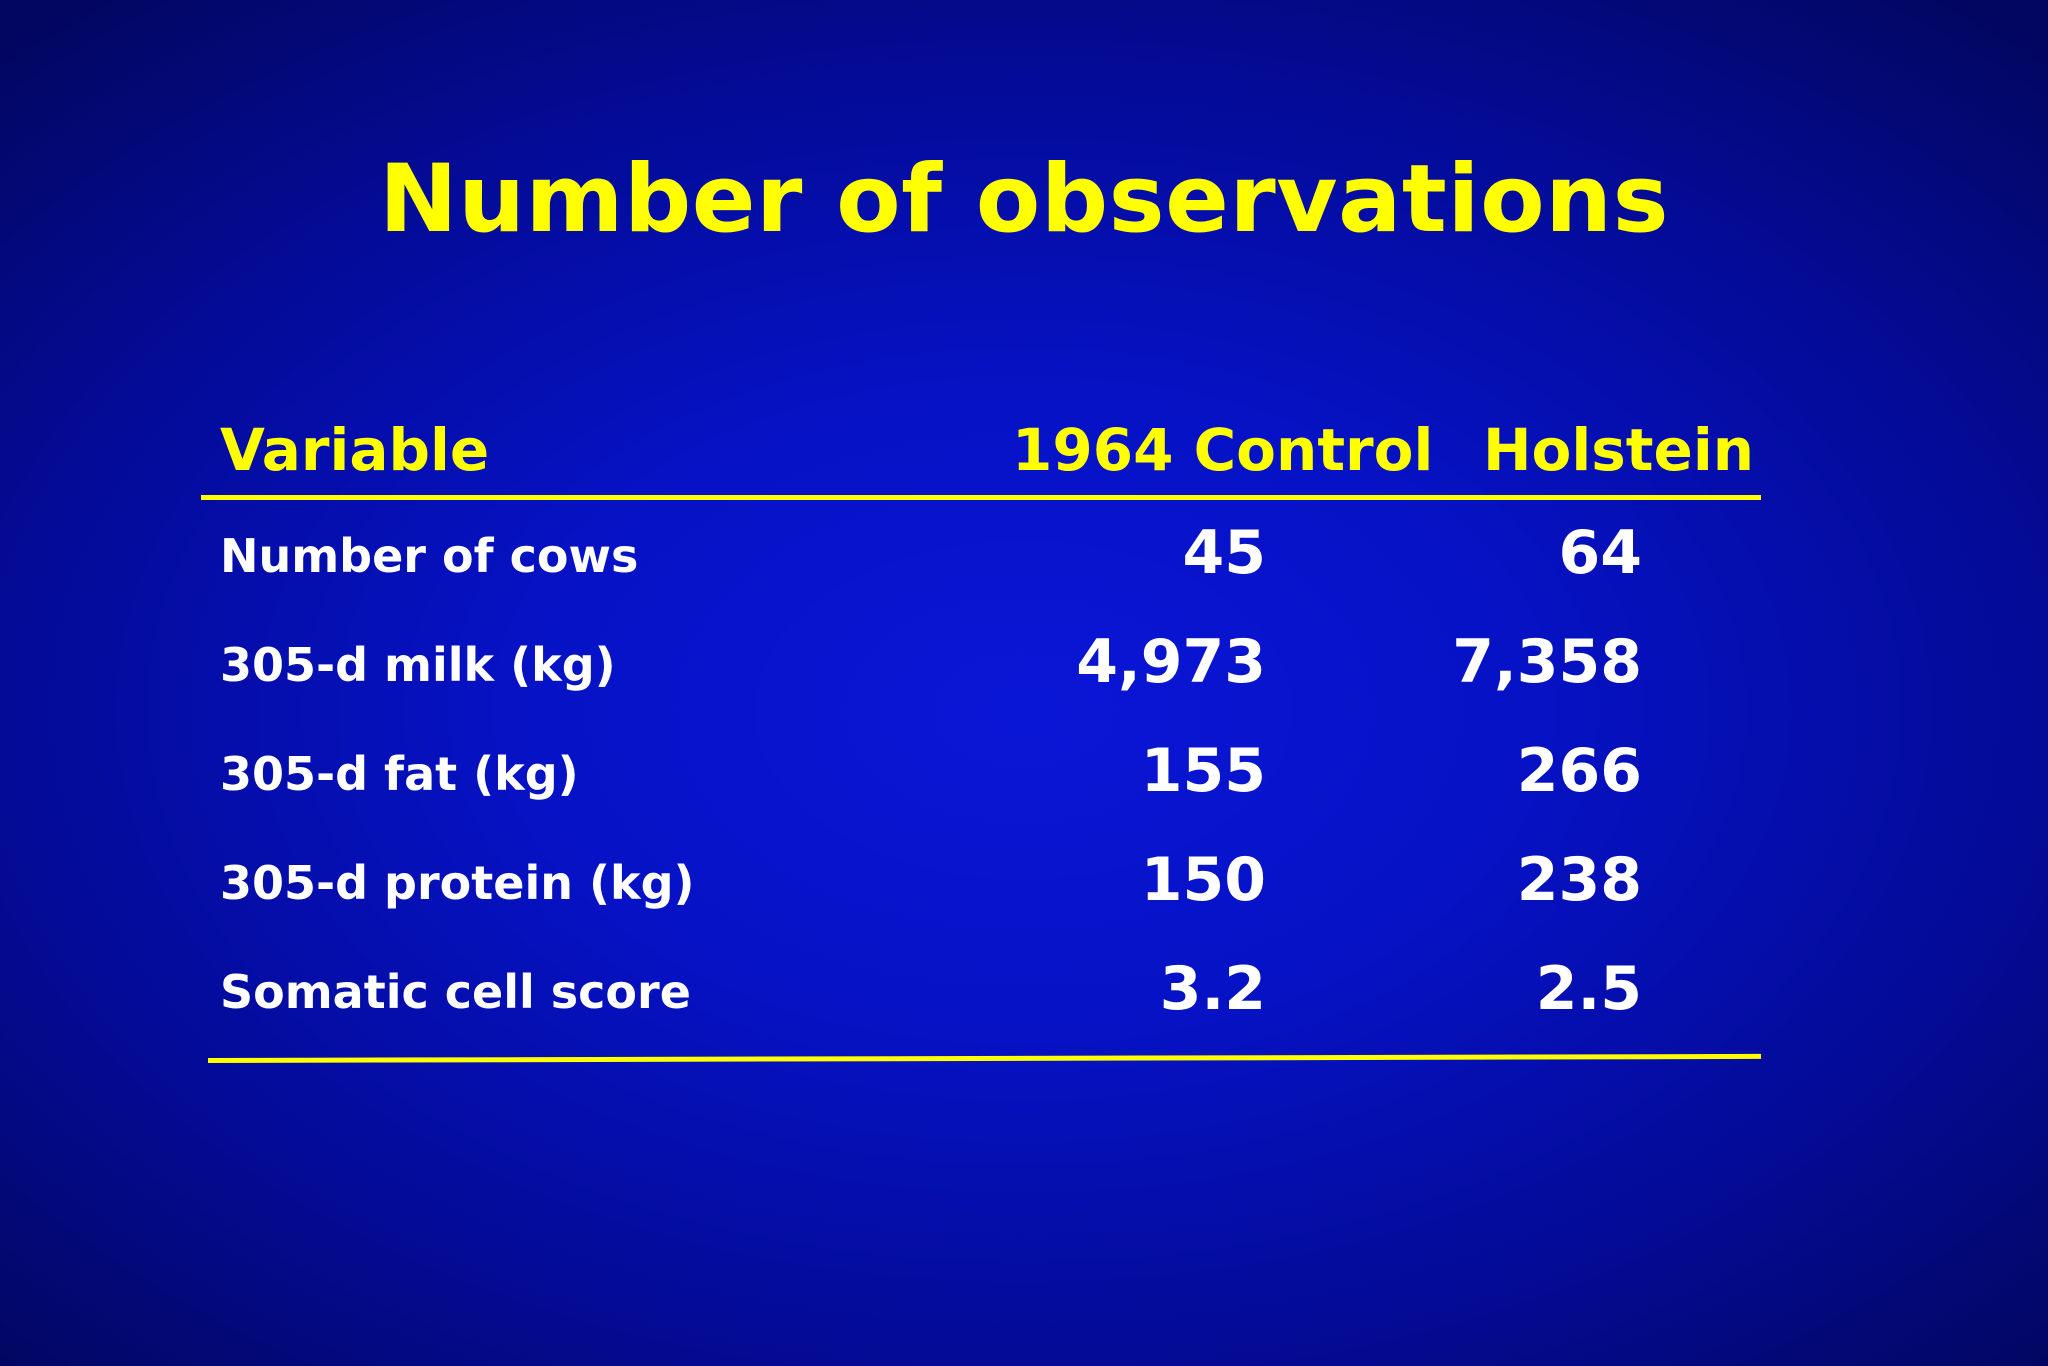 The image size is (2048, 1366). What do you see at coordinates (984, 1058) in the screenshot?
I see `table-bottom-rule` at bounding box center [984, 1058].